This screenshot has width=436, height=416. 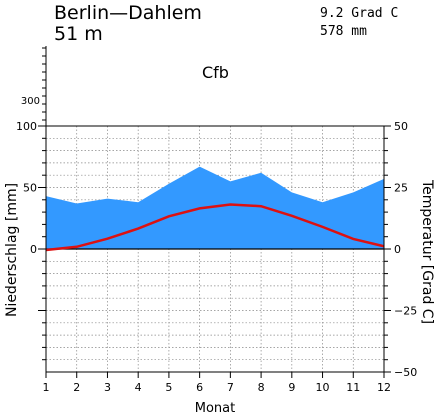 I want to click on temp-tick-label: 50, so click(x=401, y=126).